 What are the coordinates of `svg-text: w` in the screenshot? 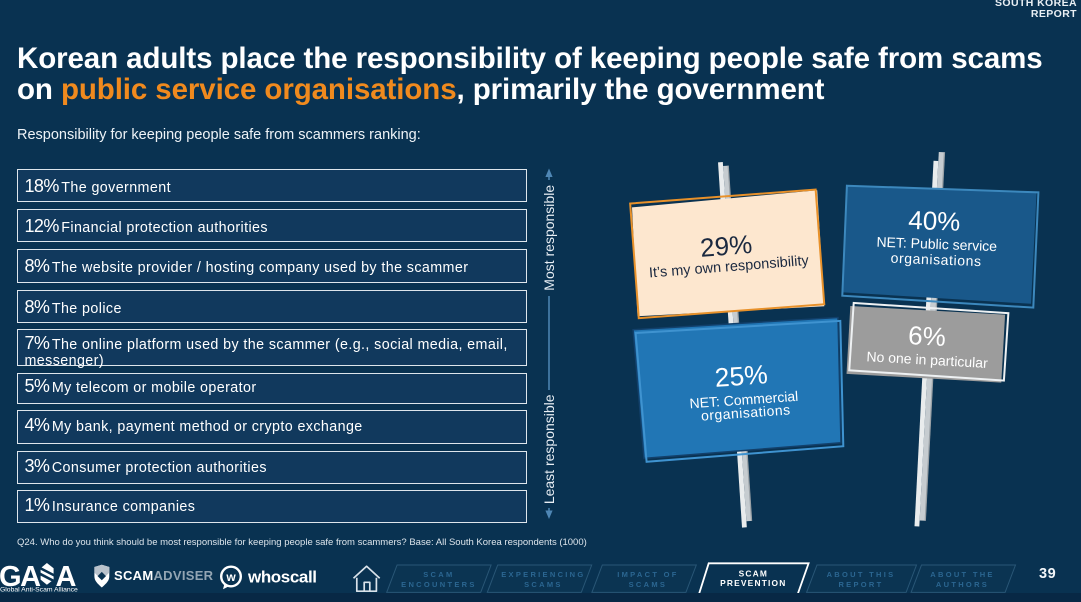 It's located at (230, 577).